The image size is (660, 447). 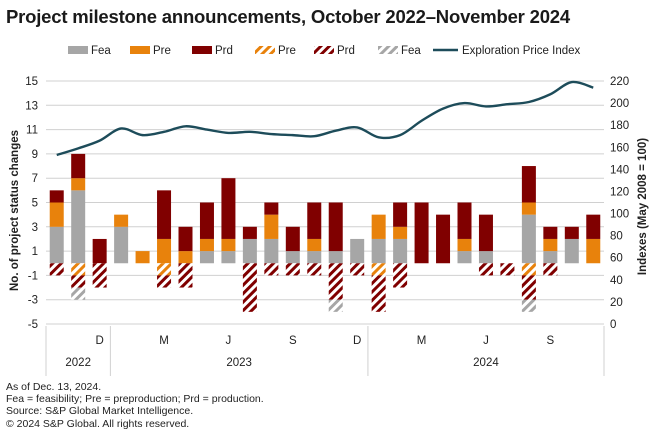 What do you see at coordinates (239, 363) in the screenshot?
I see `x-year-label: 2023` at bounding box center [239, 363].